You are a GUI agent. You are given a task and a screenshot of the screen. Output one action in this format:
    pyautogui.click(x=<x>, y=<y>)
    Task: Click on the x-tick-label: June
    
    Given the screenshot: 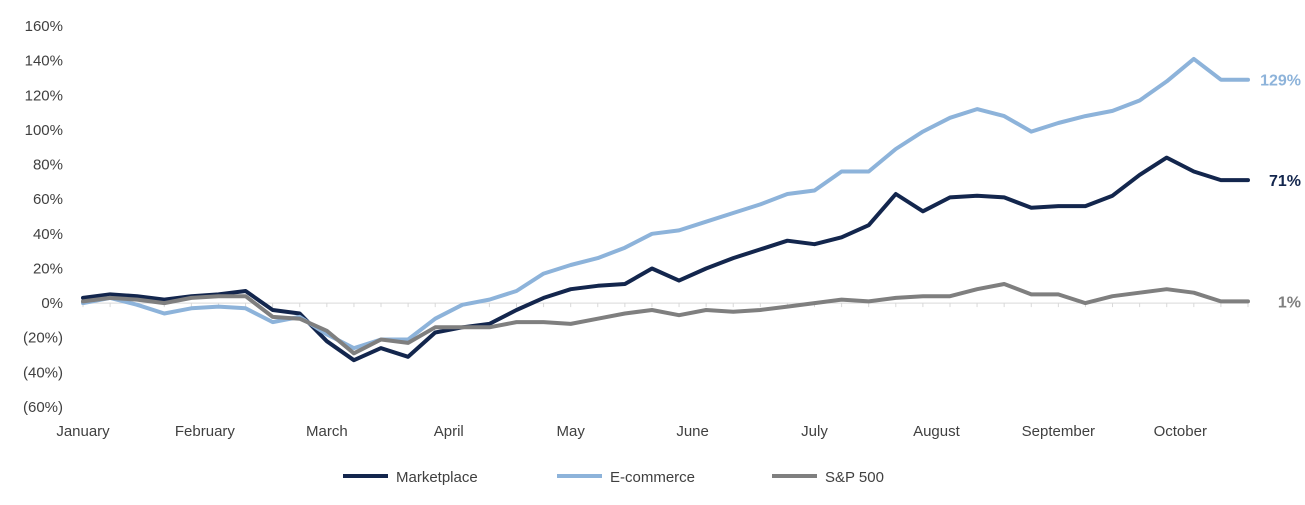 What is the action you would take?
    pyautogui.click(x=692, y=431)
    